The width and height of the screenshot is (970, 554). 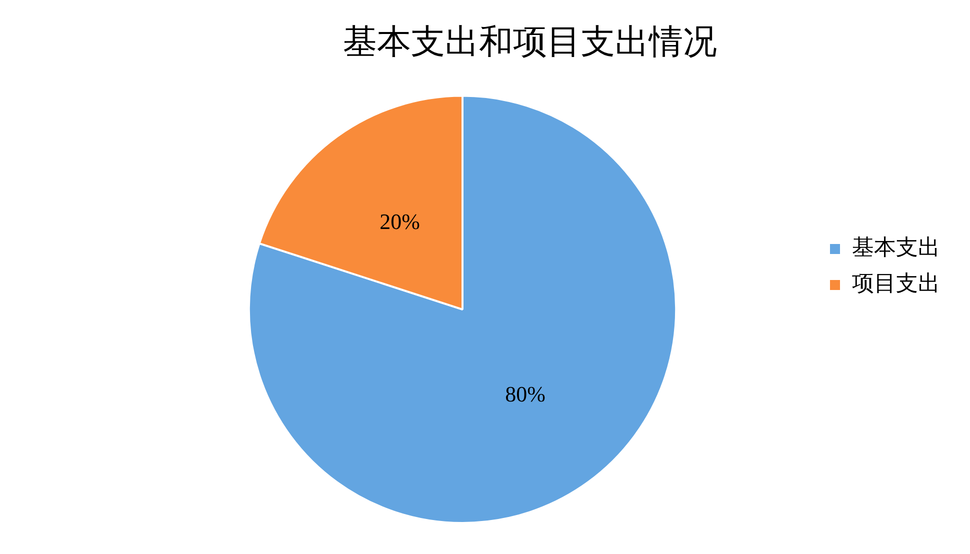 What do you see at coordinates (400, 221) in the screenshot?
I see `data-label: 20%` at bounding box center [400, 221].